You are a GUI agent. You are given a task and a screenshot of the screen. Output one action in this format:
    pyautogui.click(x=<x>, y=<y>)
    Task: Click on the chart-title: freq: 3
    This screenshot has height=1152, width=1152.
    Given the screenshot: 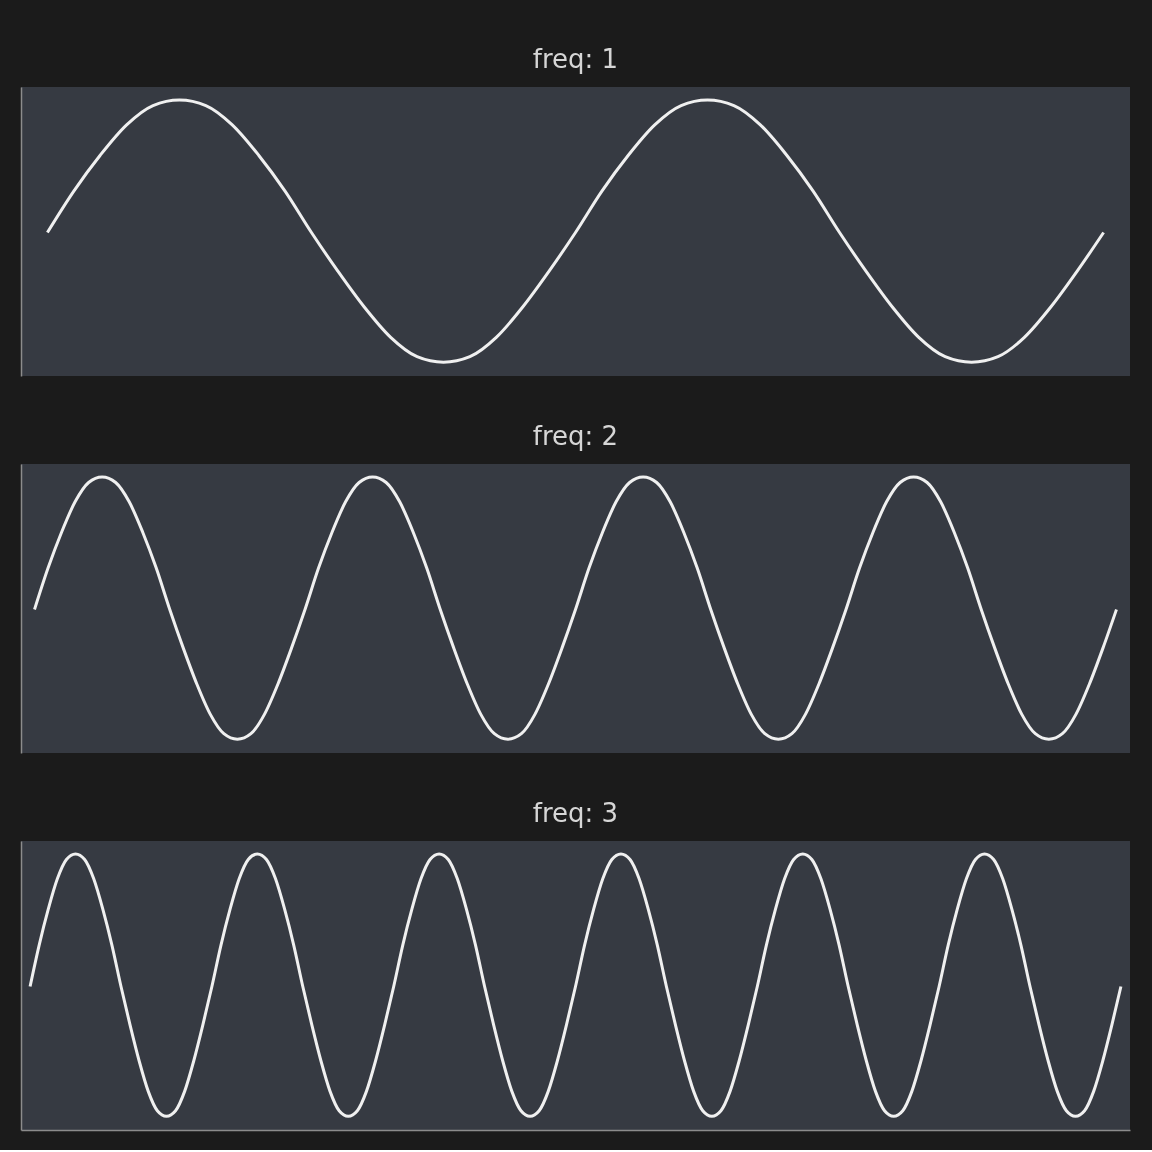 What is the action you would take?
    pyautogui.click(x=575, y=813)
    